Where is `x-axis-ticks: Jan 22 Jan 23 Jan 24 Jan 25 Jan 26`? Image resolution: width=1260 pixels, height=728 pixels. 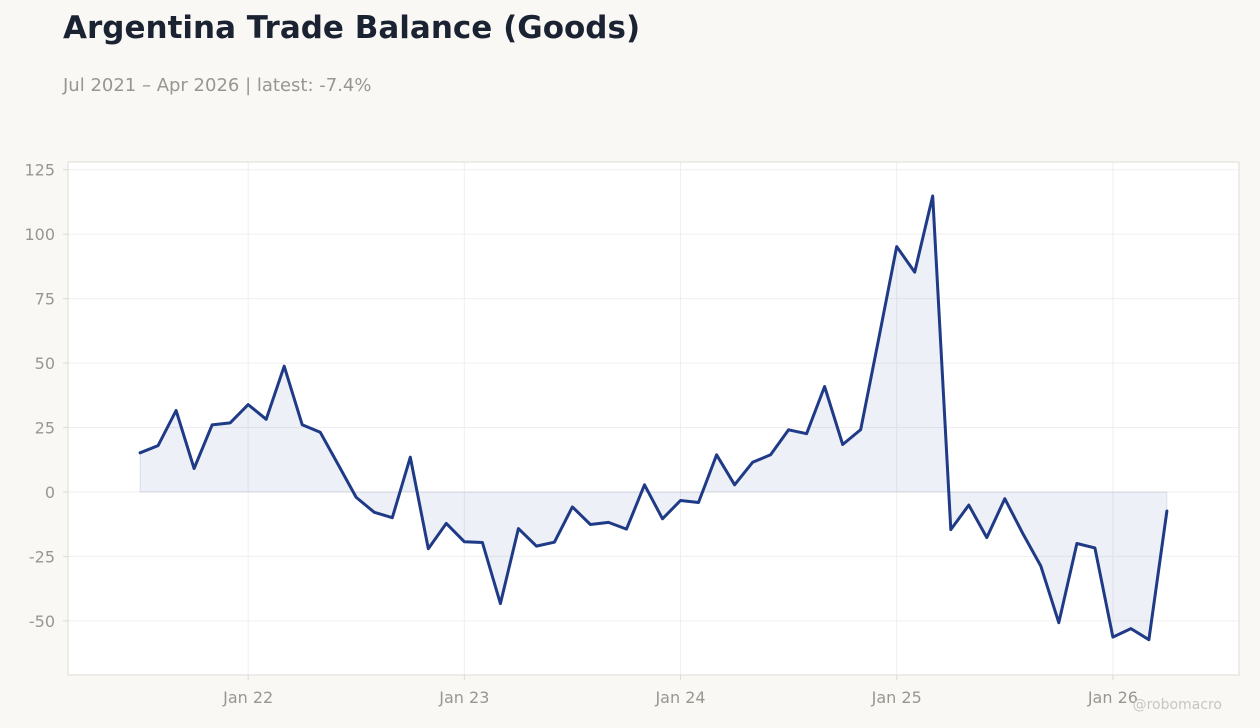 x-axis-ticks: Jan 22 Jan 23 Jan 24 Jan 25 Jan 26 is located at coordinates (680, 691).